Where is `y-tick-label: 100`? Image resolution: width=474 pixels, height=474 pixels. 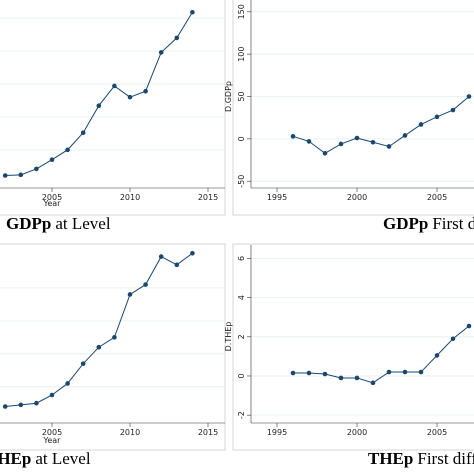
y-tick-label: 100 is located at coordinates (241, 53).